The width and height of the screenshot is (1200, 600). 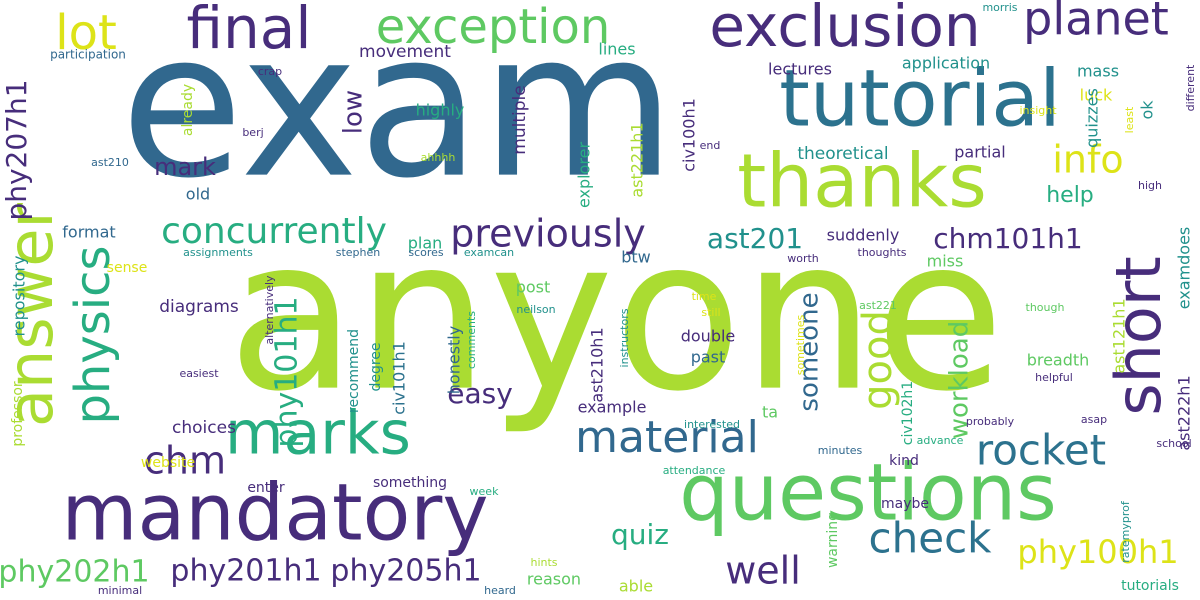 I want to click on cloud-word-luck: luck, so click(x=1096, y=95).